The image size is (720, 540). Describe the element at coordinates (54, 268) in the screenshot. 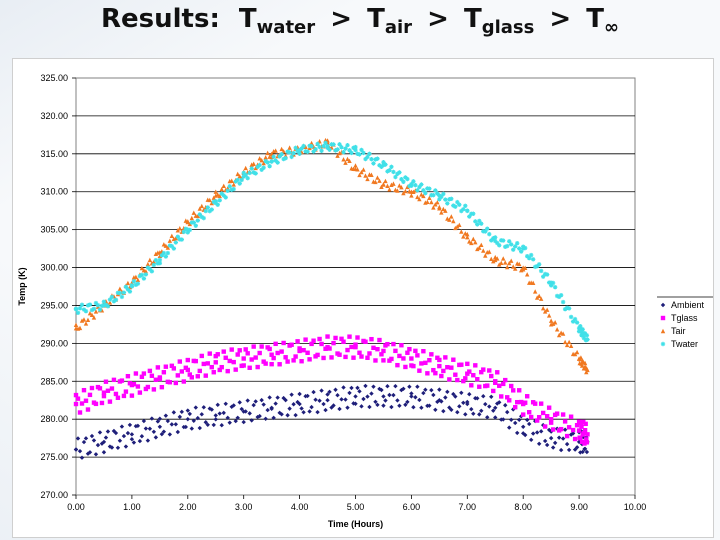

I see `y-tick-label: 300.00` at that location.